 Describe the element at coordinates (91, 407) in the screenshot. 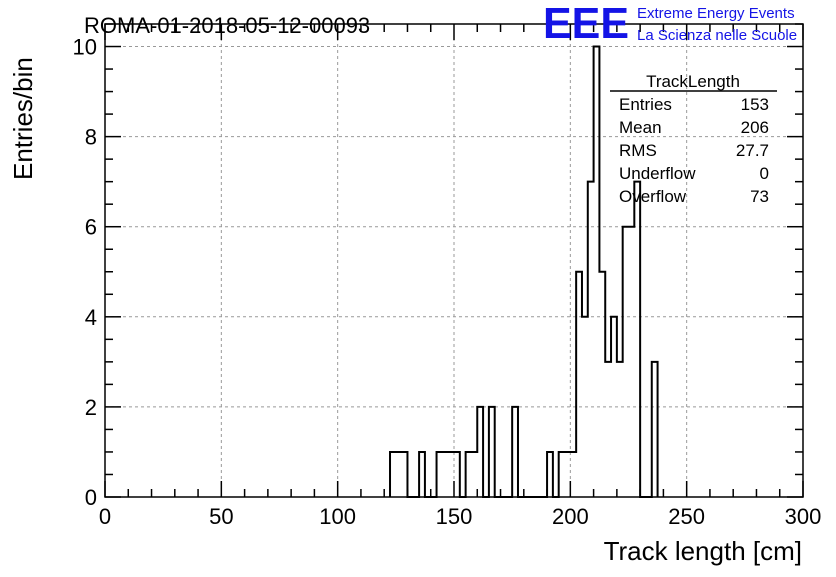

I see `y-tick-label: 2` at that location.